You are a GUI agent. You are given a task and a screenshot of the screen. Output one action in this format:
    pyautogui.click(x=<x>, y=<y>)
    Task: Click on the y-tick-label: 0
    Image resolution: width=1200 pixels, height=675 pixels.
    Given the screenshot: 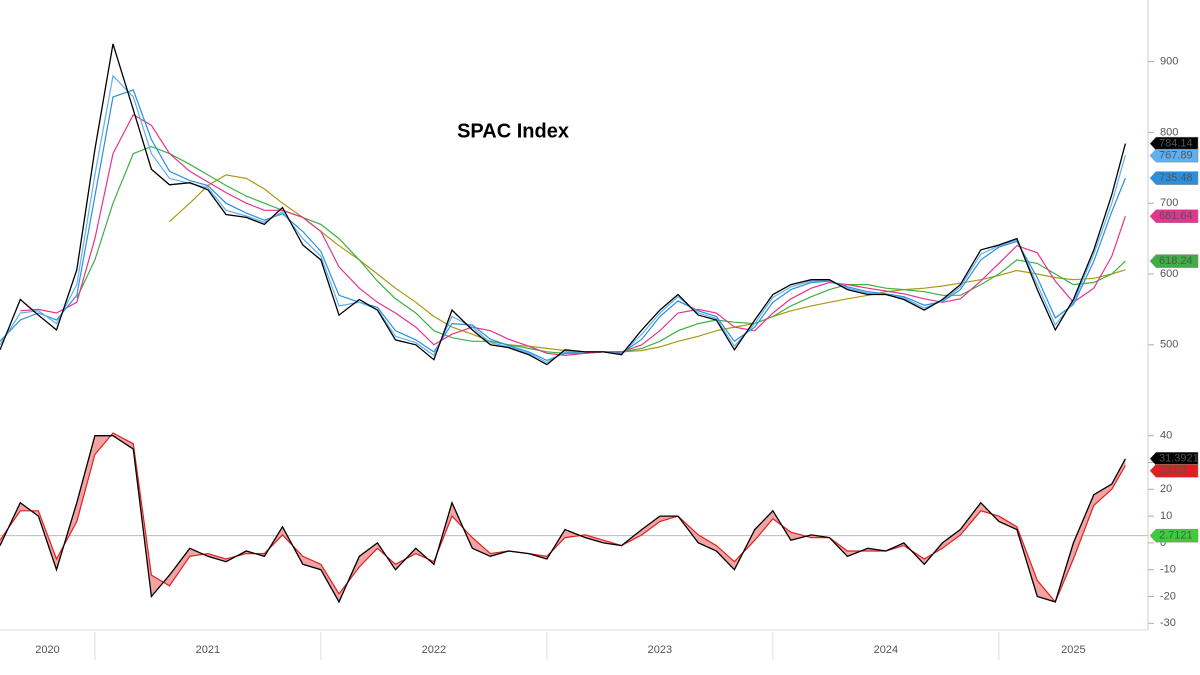 What is the action you would take?
    pyautogui.click(x=1163, y=543)
    